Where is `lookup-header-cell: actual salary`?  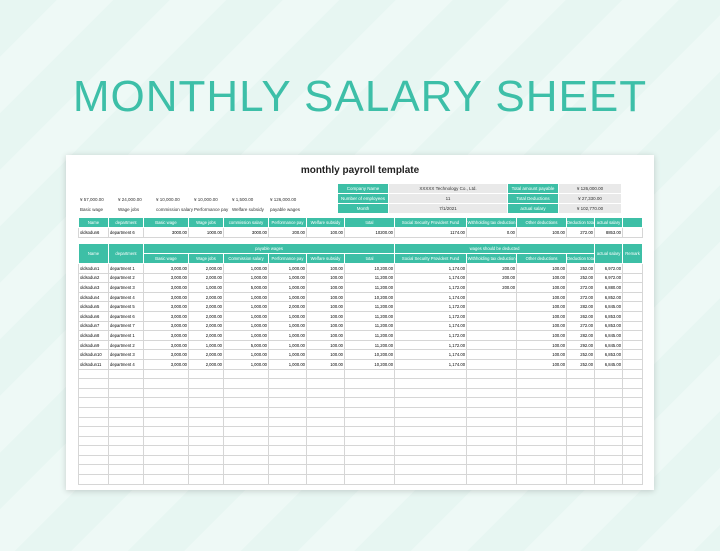 lookup-header-cell: actual salary is located at coordinates (608, 222).